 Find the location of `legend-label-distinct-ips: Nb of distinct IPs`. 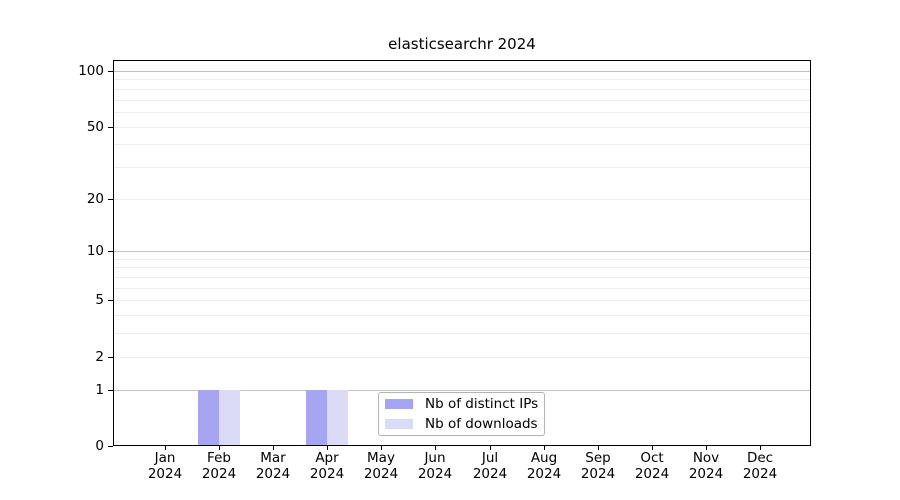

legend-label-distinct-ips: Nb of distinct IPs is located at coordinates (482, 404).